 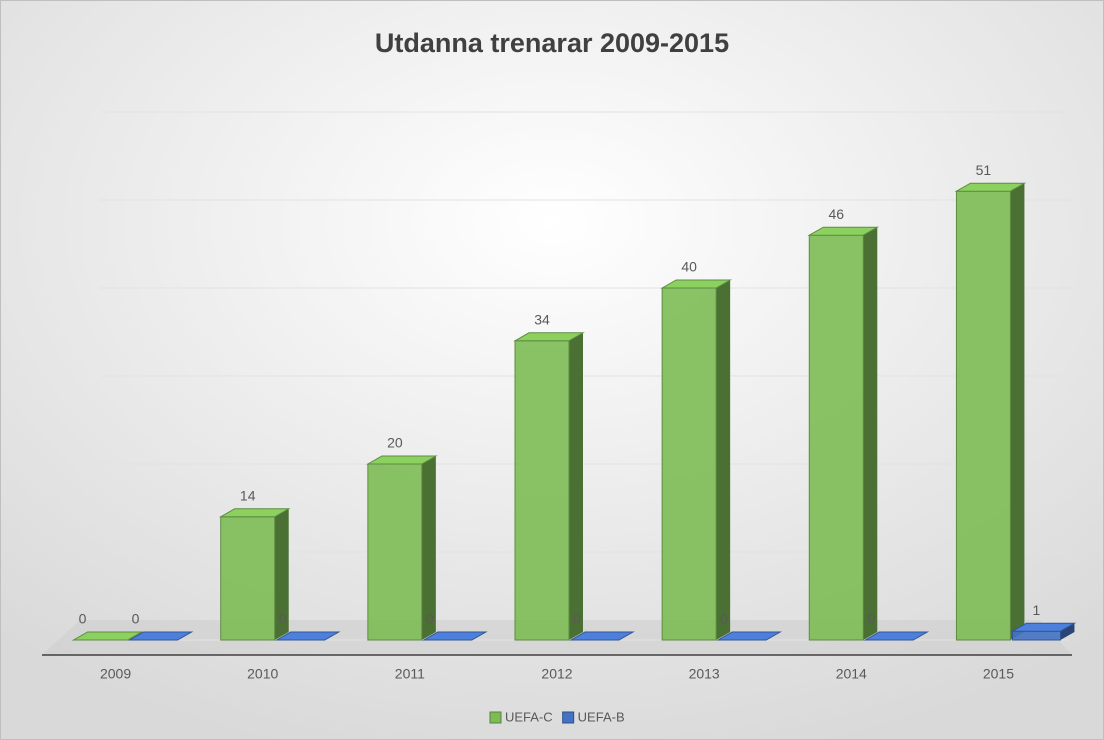 I want to click on x-tick-label: 2010, so click(x=262, y=674).